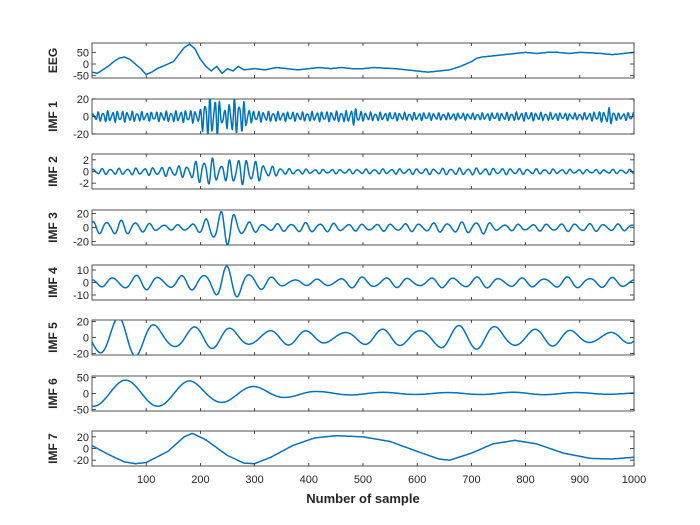 This screenshot has width=700, height=525. I want to click on x-tick-label: 400, so click(309, 480).